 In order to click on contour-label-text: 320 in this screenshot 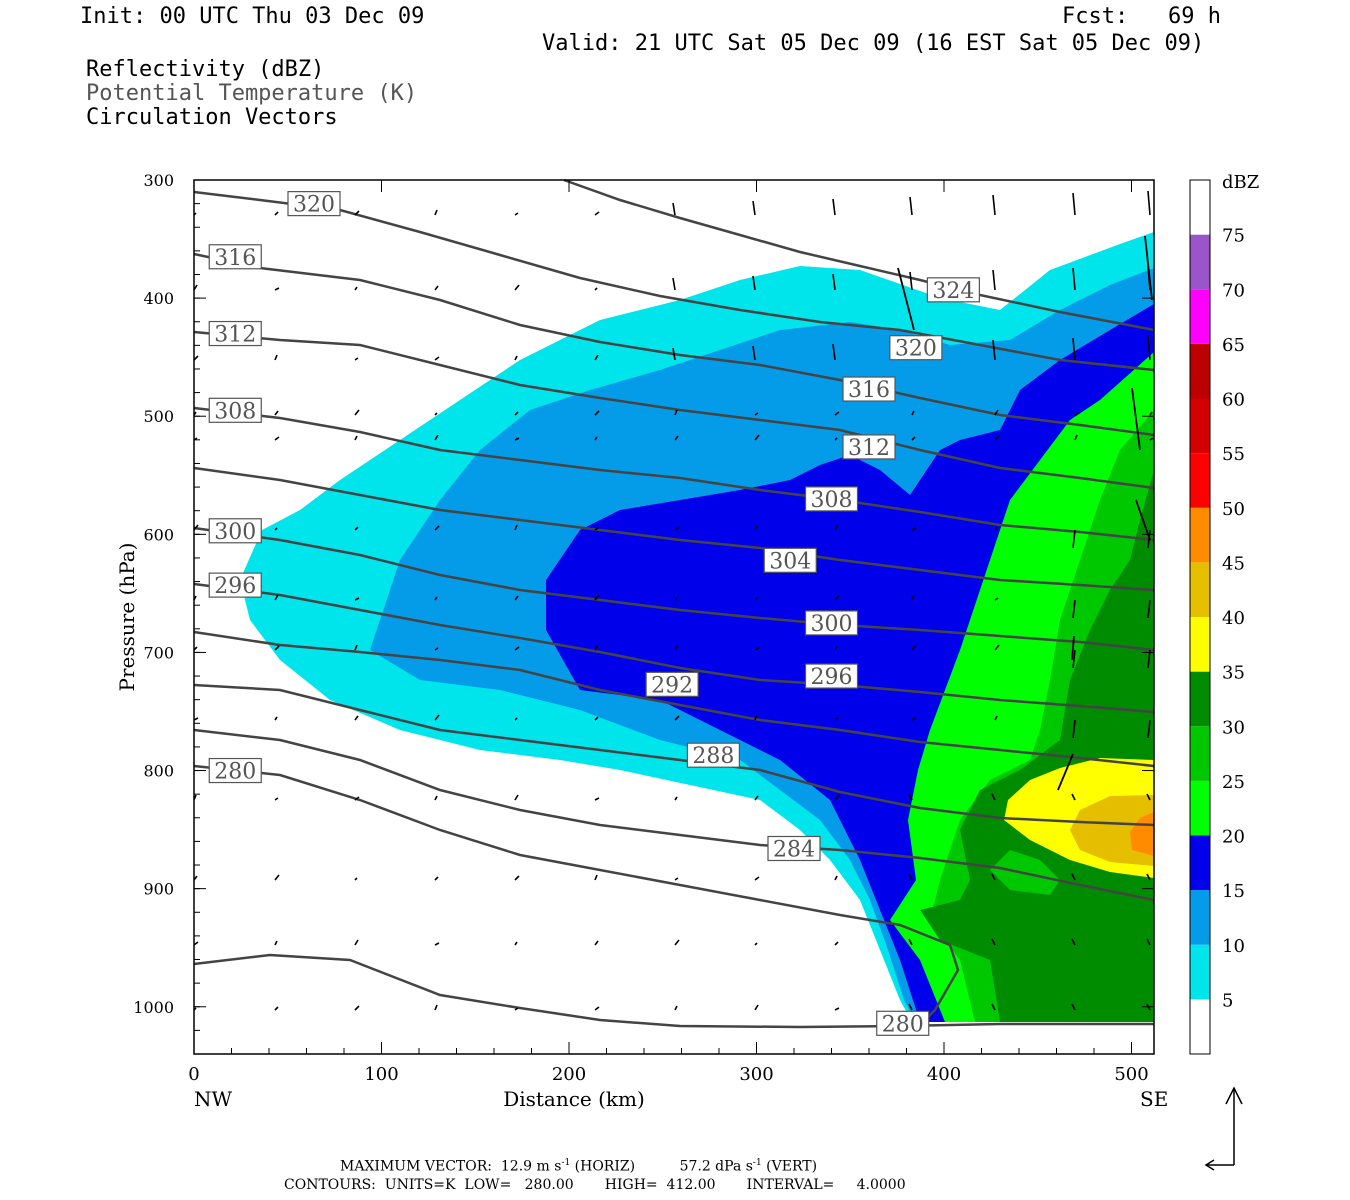, I will do `click(314, 205)`.